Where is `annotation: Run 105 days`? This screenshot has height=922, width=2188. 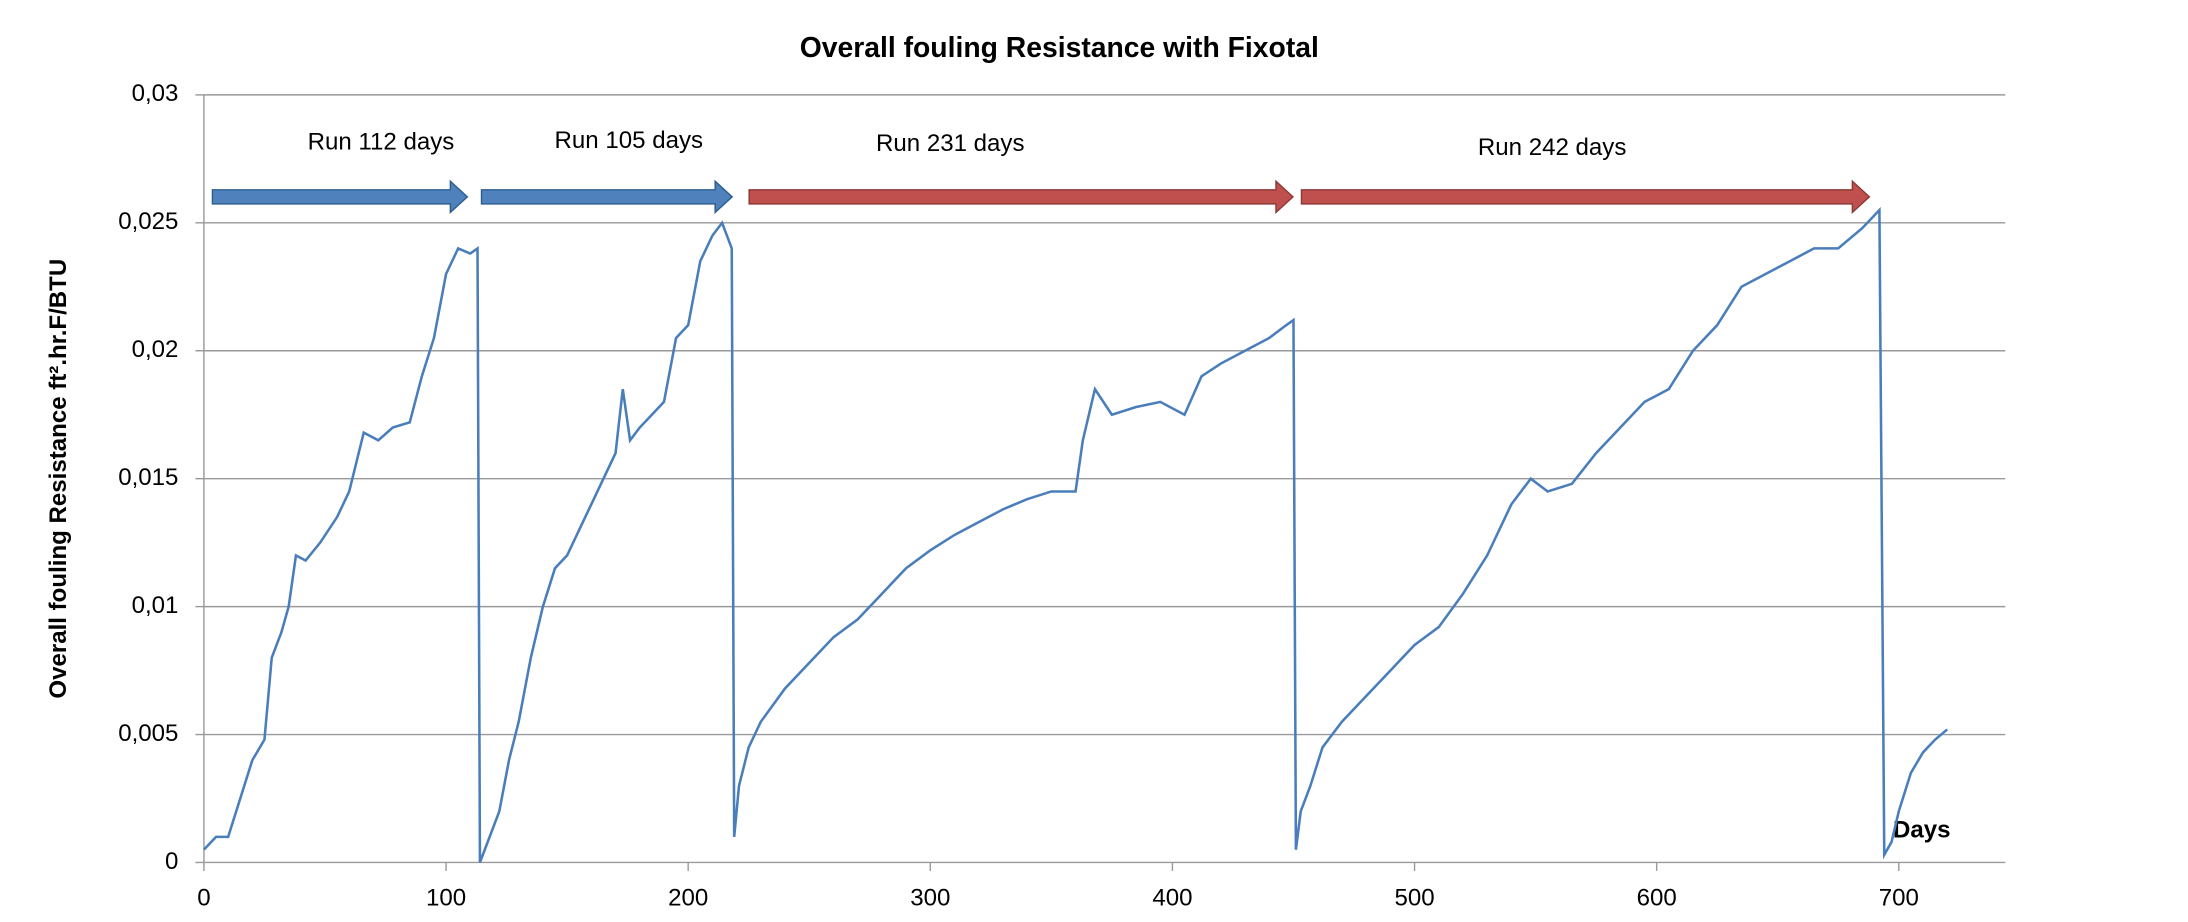
annotation: Run 105 days is located at coordinates (629, 140).